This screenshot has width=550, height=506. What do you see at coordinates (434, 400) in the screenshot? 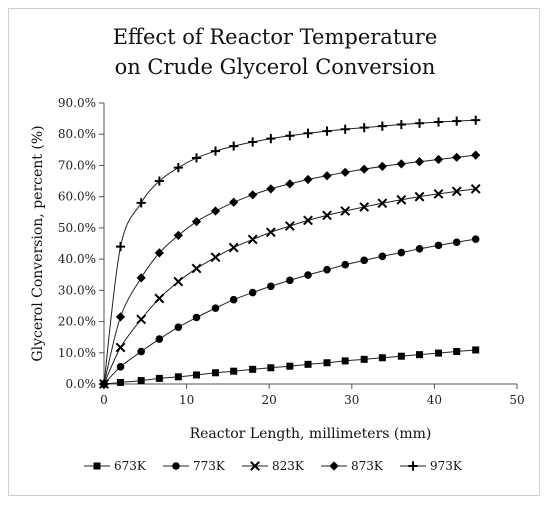
I see `x-tick-label: 40` at bounding box center [434, 400].